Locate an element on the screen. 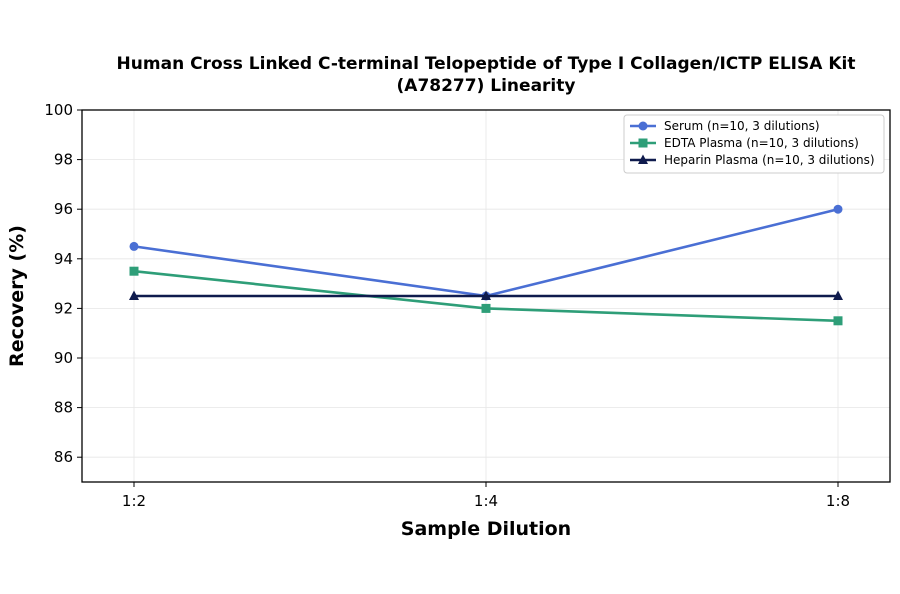 The height and width of the screenshot is (594, 900). legend-item: Heparin Plasma (n=10, 3 dilutions) is located at coordinates (752, 160).